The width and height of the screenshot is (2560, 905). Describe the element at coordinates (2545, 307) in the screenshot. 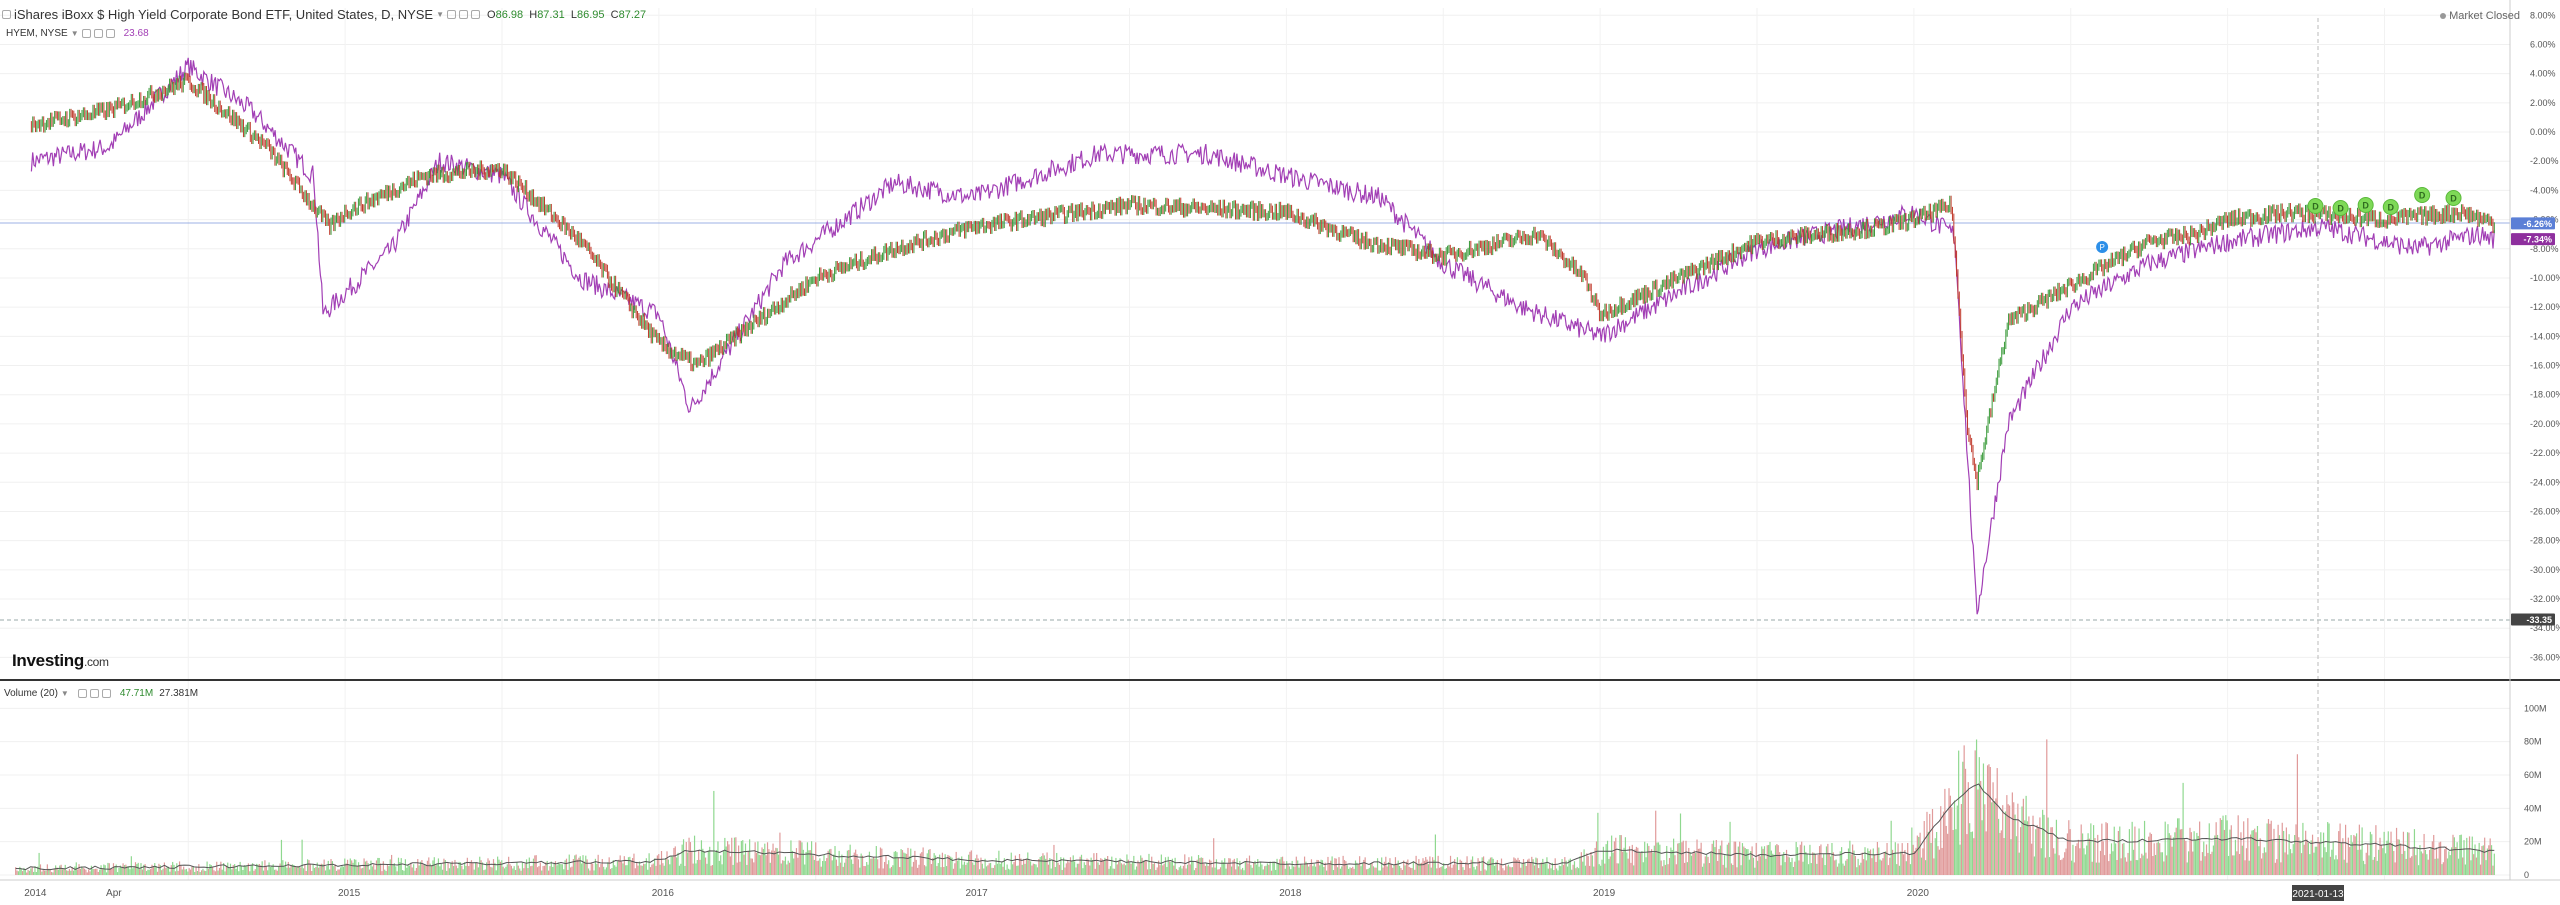

I see `price-tick-label: -12.00%` at that location.